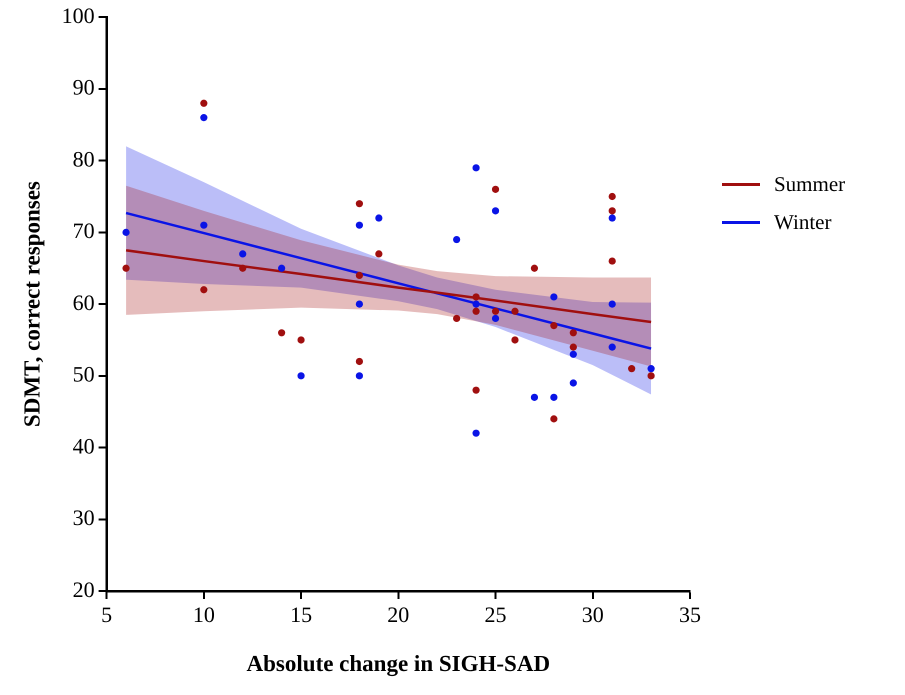 This screenshot has width=905, height=695. Describe the element at coordinates (83, 231) in the screenshot. I see `y-tick-label: 70` at that location.